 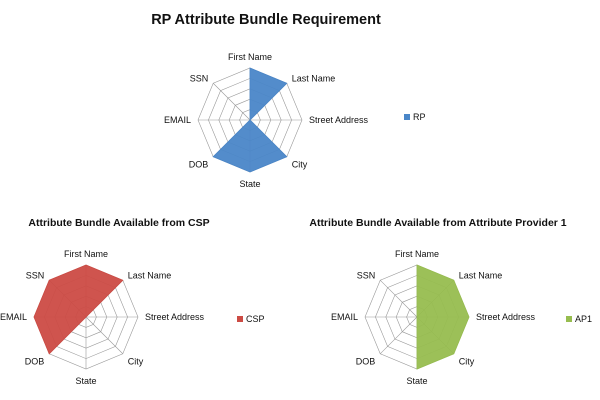 I want to click on ap1-legend: AP1, so click(x=579, y=319).